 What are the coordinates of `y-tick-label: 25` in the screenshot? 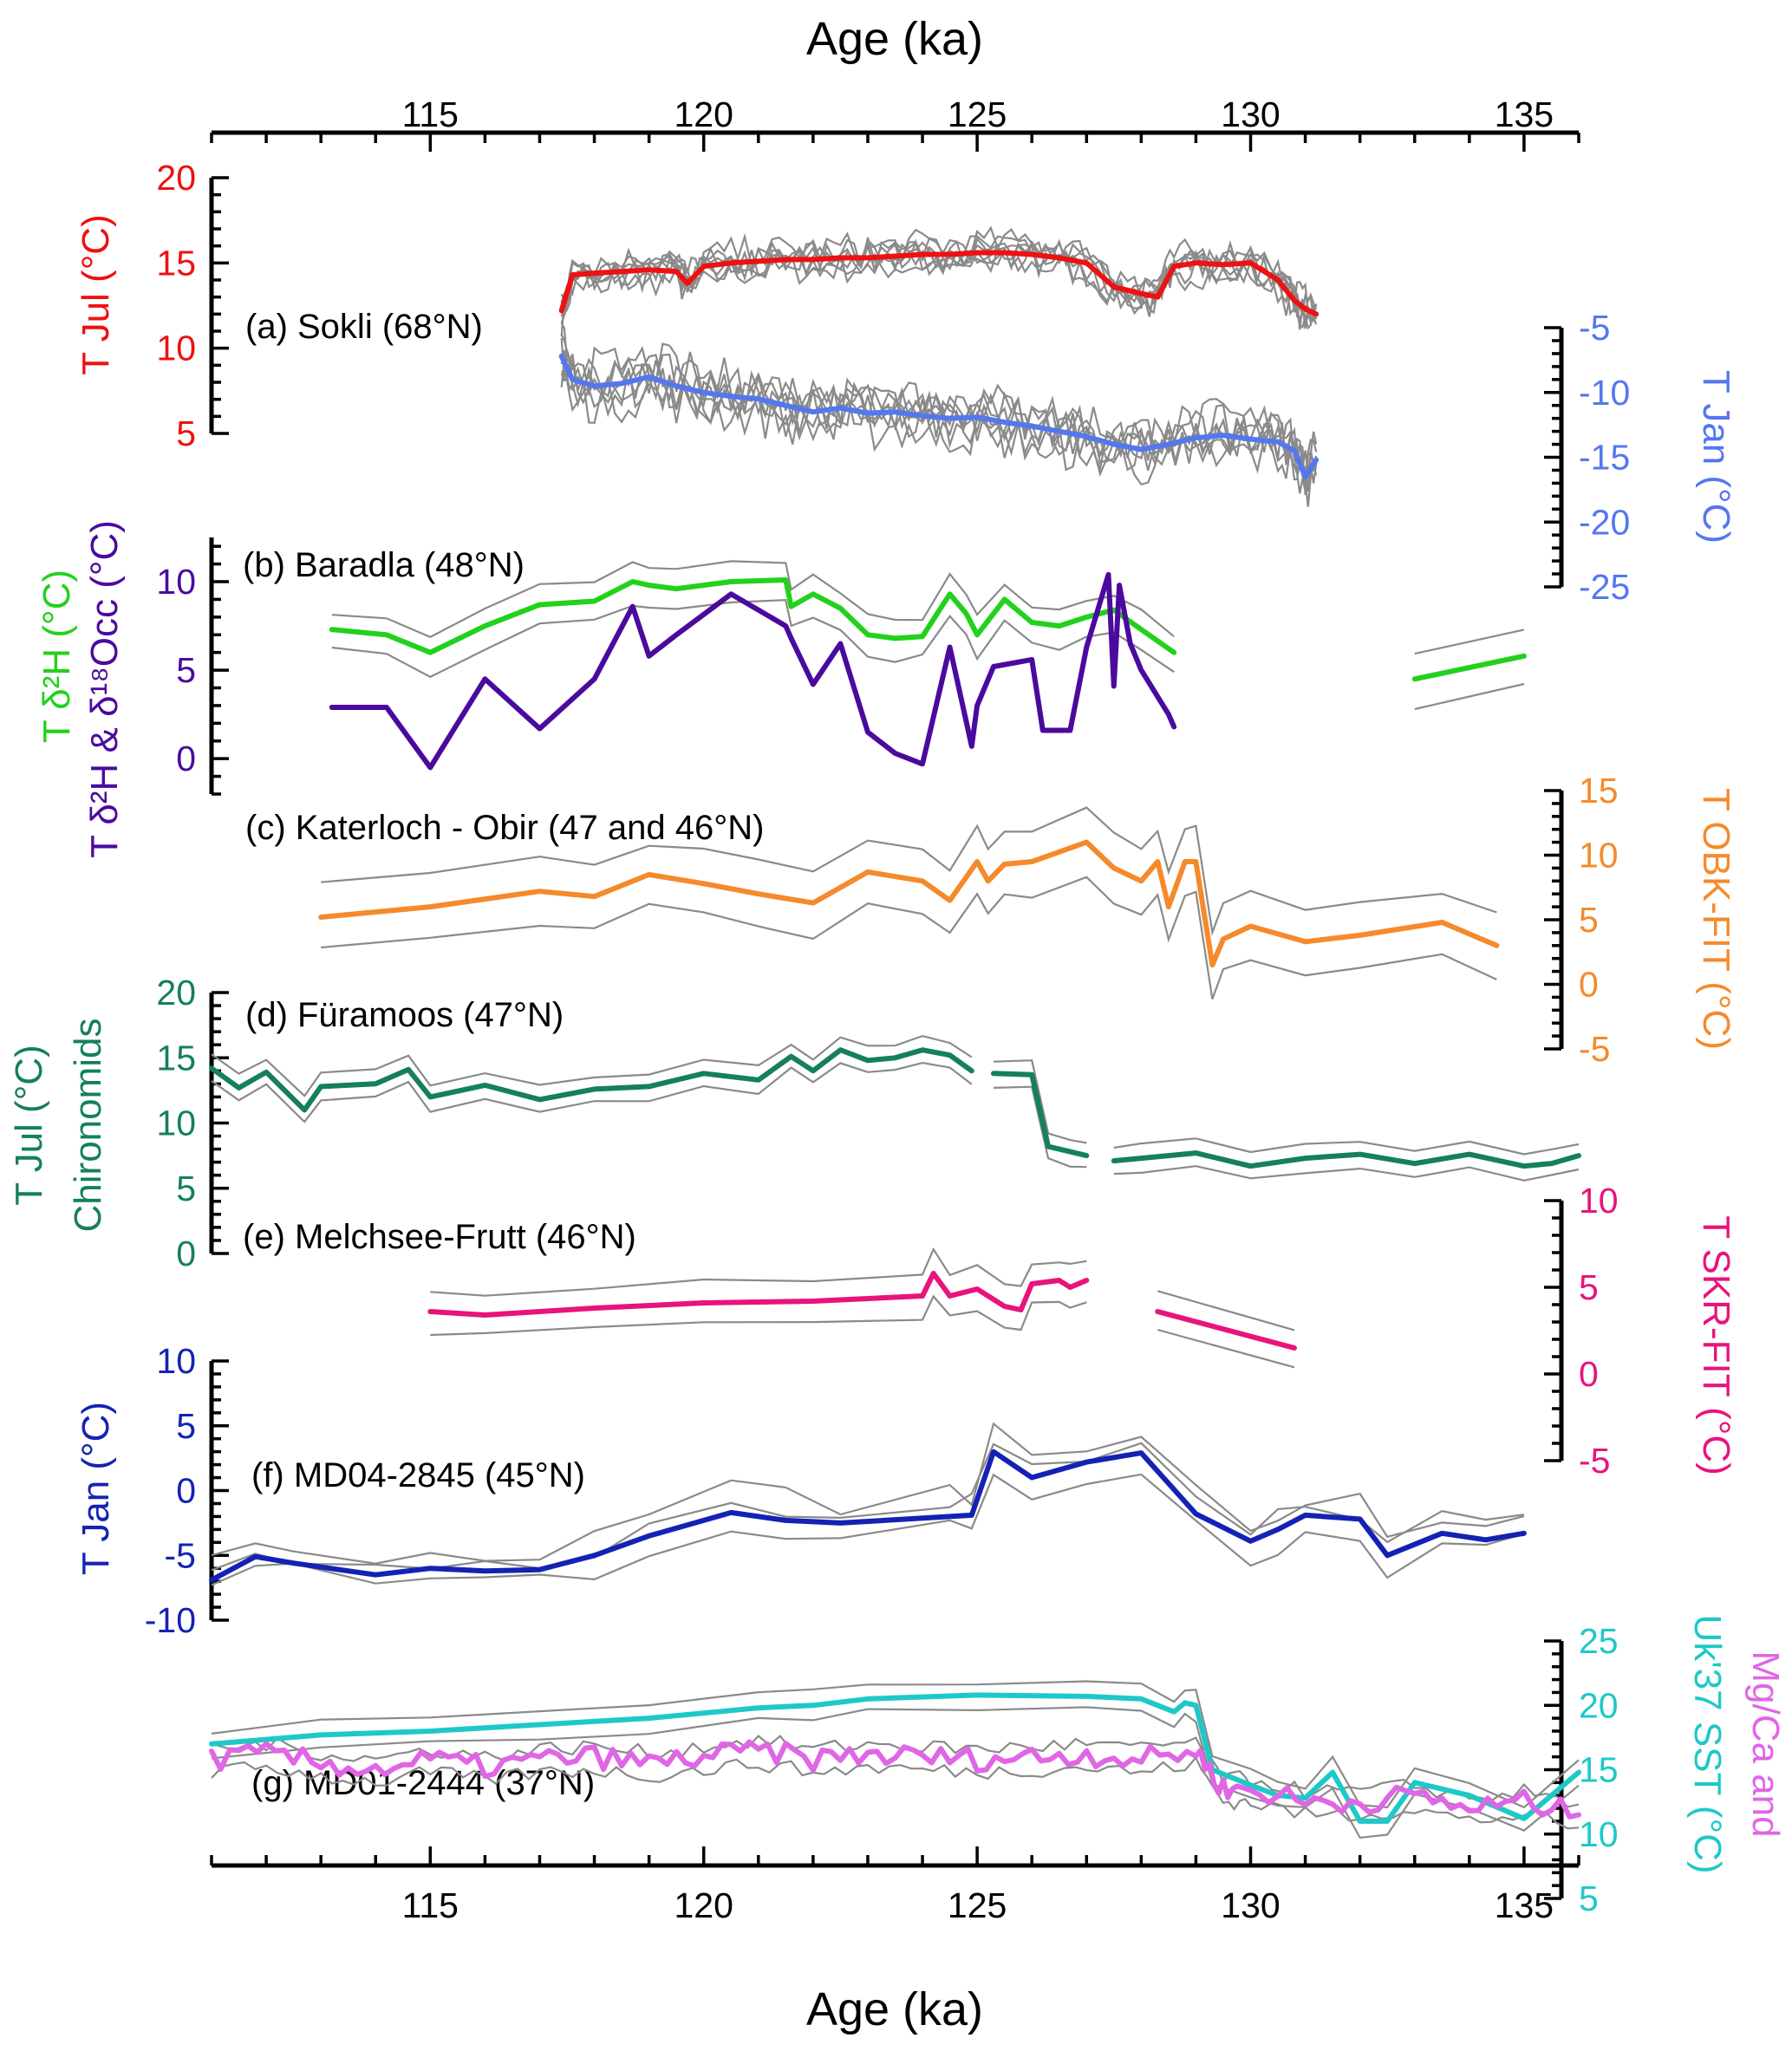 It's located at (1599, 1641).